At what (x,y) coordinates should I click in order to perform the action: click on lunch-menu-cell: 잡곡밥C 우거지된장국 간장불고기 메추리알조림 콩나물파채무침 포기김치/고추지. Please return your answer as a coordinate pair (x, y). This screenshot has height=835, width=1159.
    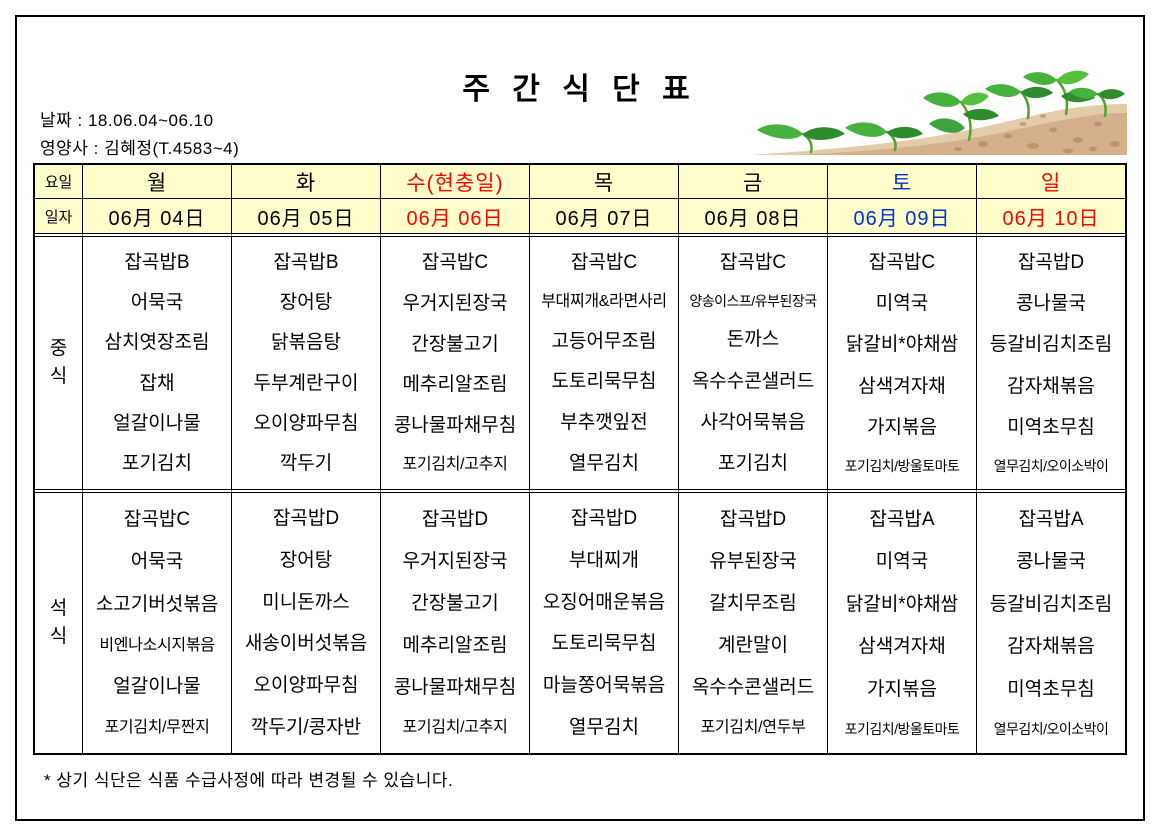
    Looking at the image, I should click on (454, 361).